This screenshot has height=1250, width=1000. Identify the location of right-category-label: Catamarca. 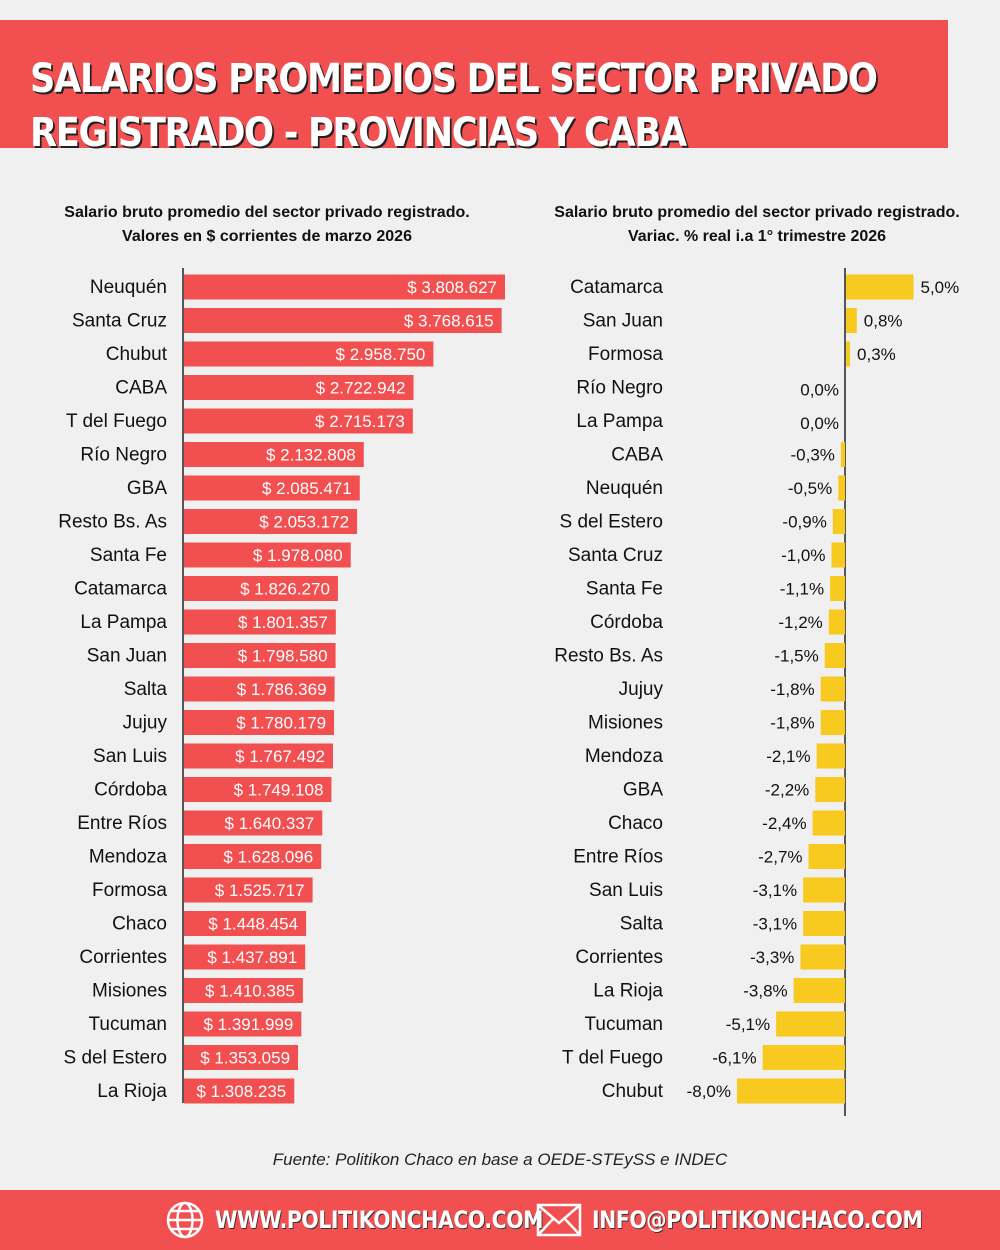
(616, 287).